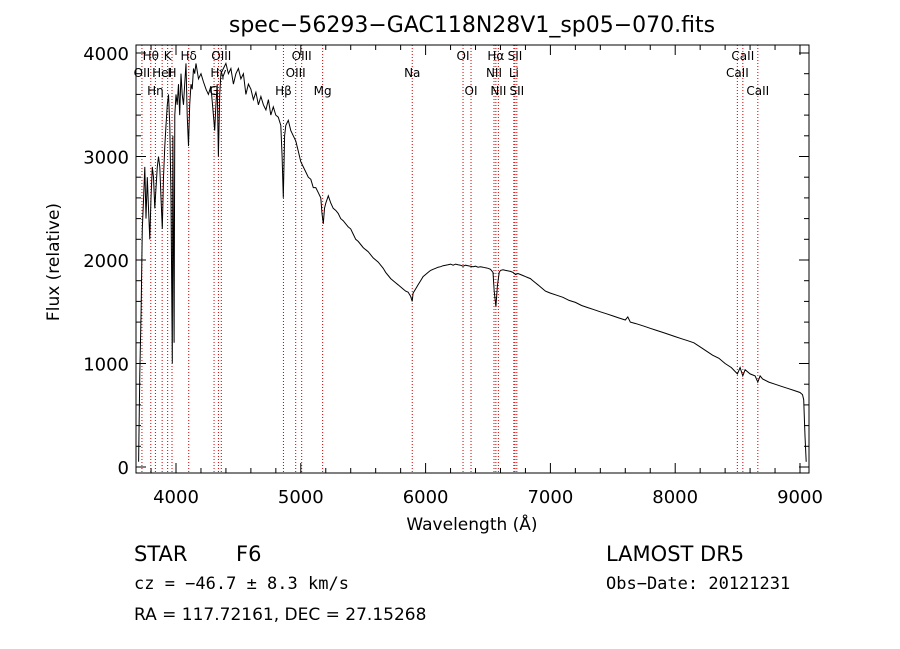 The width and height of the screenshot is (900, 649). I want to click on y-axis-label: Flux (relative), so click(54, 262).